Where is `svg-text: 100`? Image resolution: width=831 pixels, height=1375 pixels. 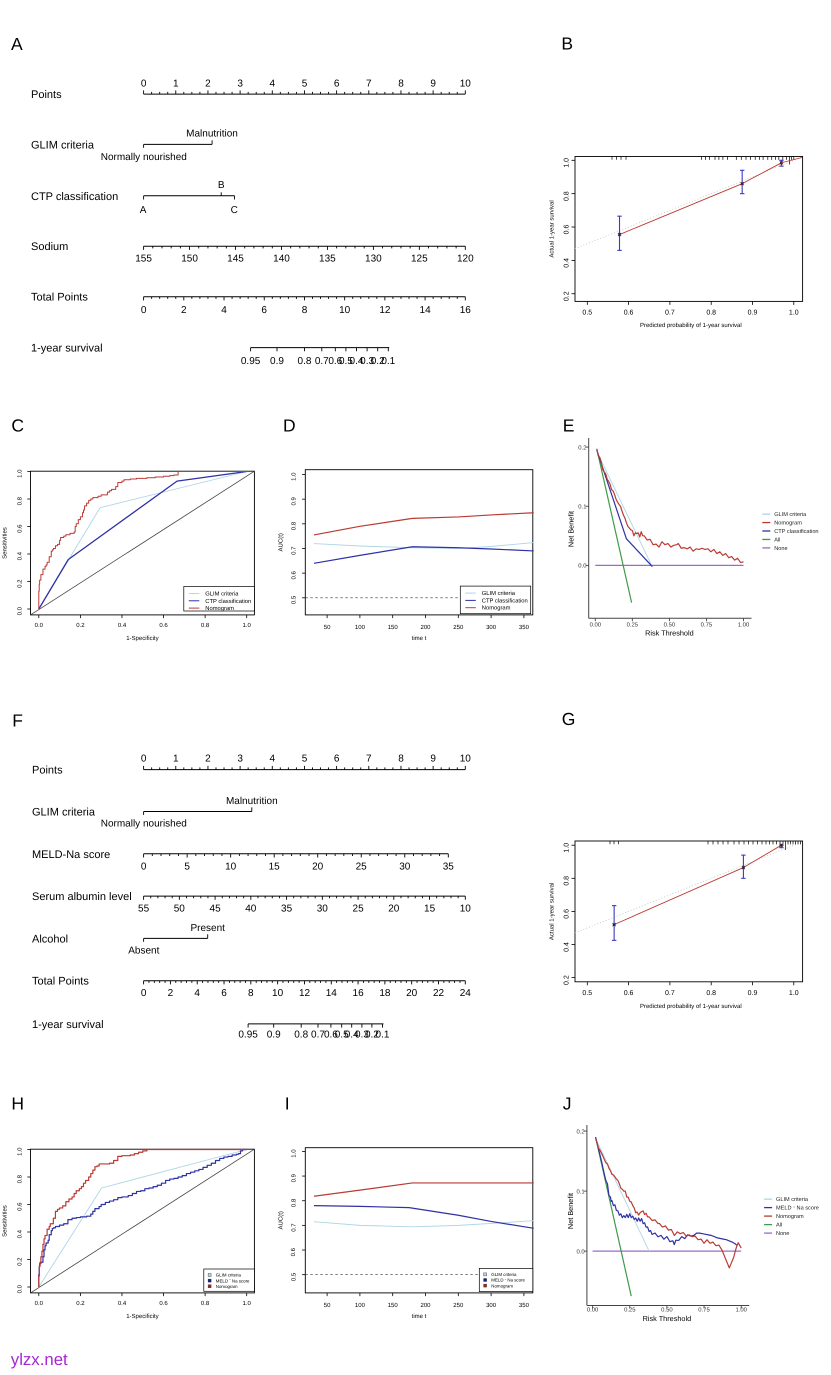 svg-text: 100 is located at coordinates (360, 627).